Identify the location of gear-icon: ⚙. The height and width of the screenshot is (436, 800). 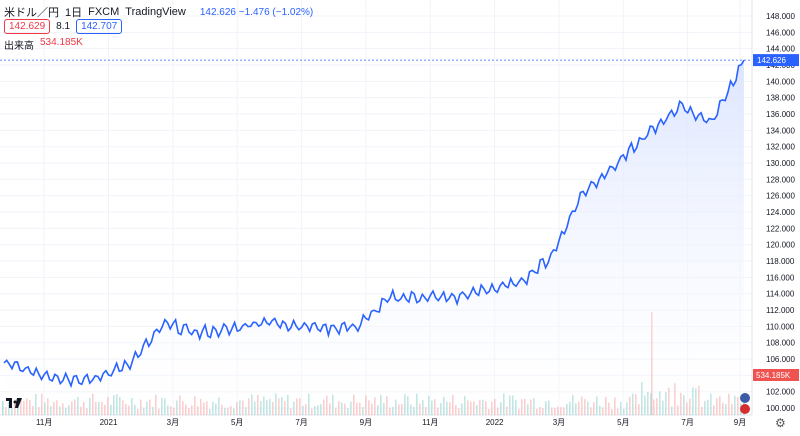
(780, 423).